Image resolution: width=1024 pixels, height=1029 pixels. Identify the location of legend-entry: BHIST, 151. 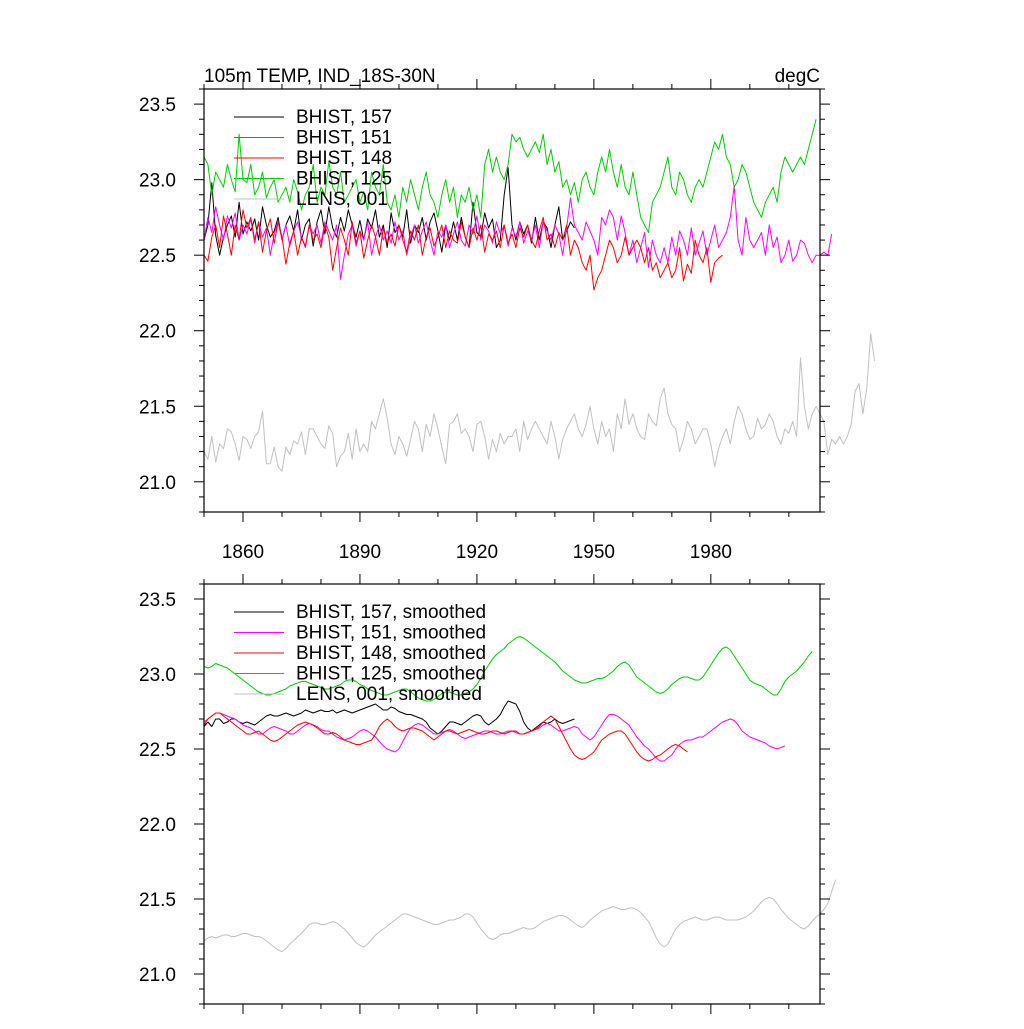
(344, 138).